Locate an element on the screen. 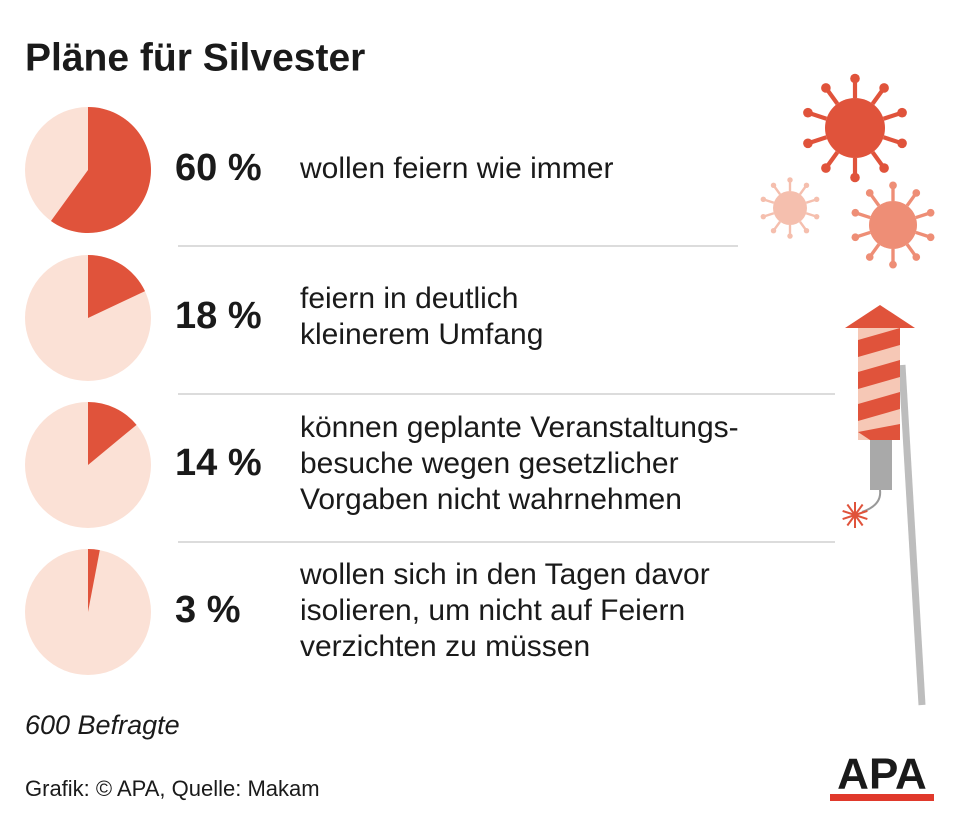 This screenshot has width=960, height=818. rocket-stick is located at coordinates (912, 535).